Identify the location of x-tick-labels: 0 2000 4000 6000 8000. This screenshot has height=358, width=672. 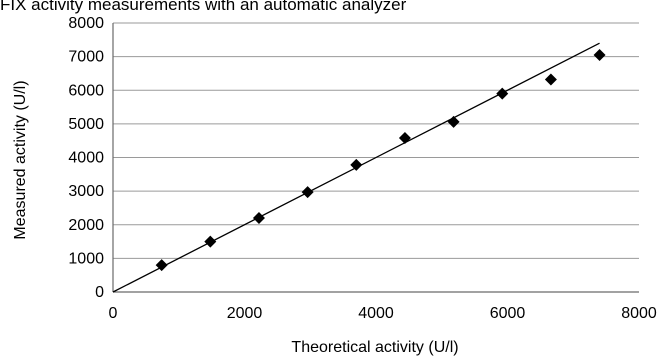
(383, 313).